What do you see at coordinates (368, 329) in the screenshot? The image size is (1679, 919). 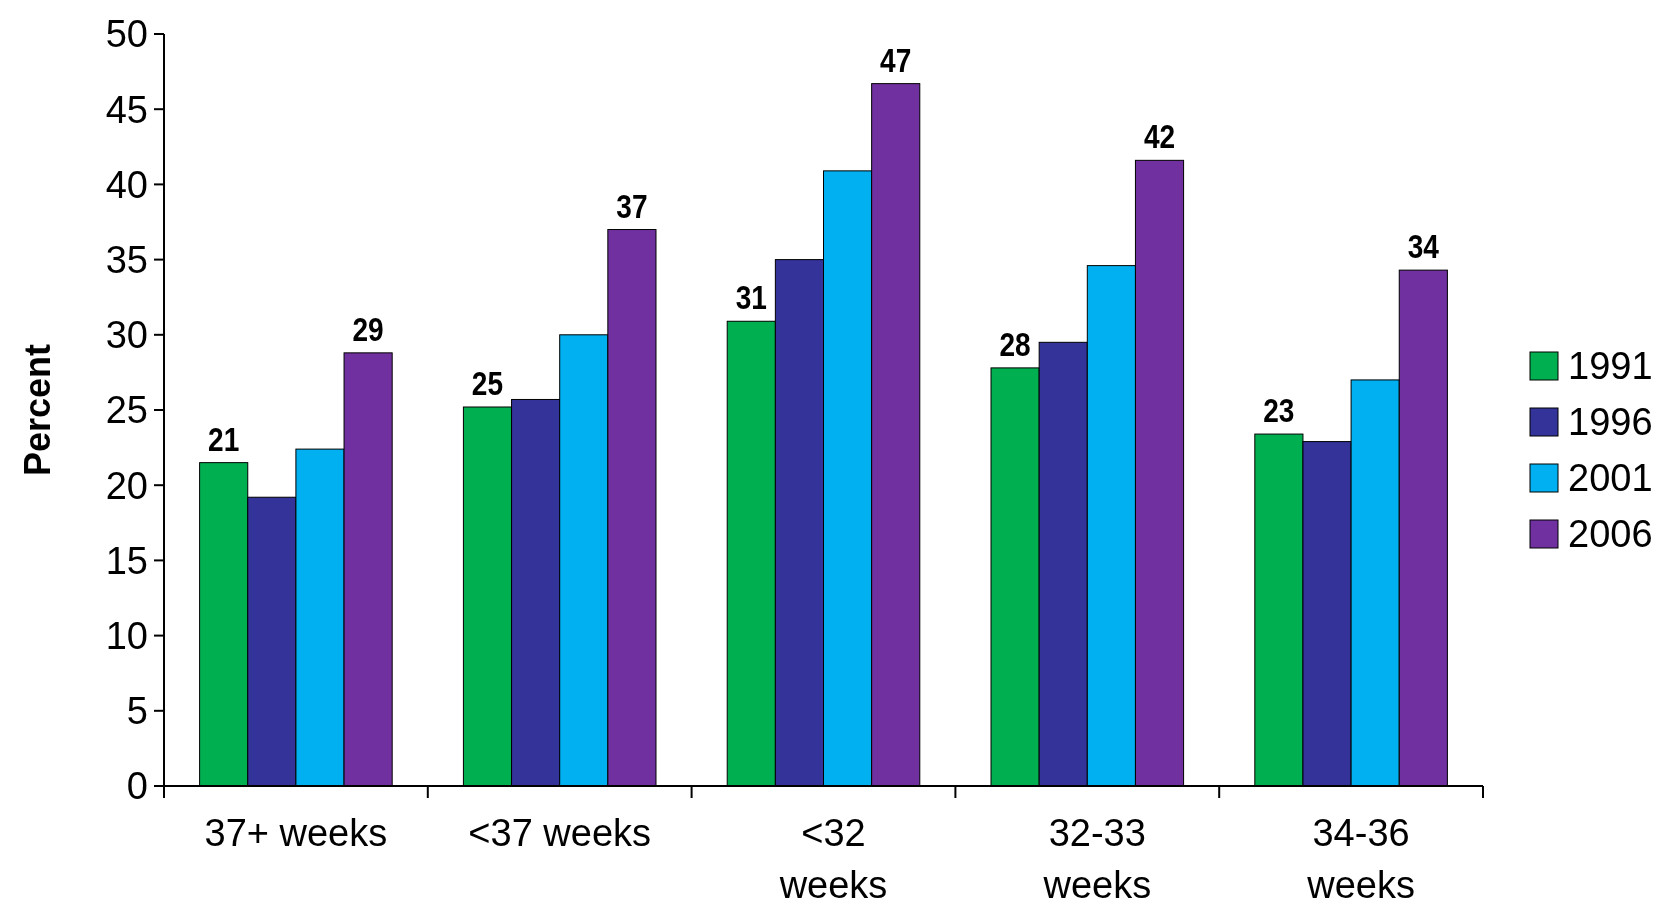 I see `data-label: 29` at bounding box center [368, 329].